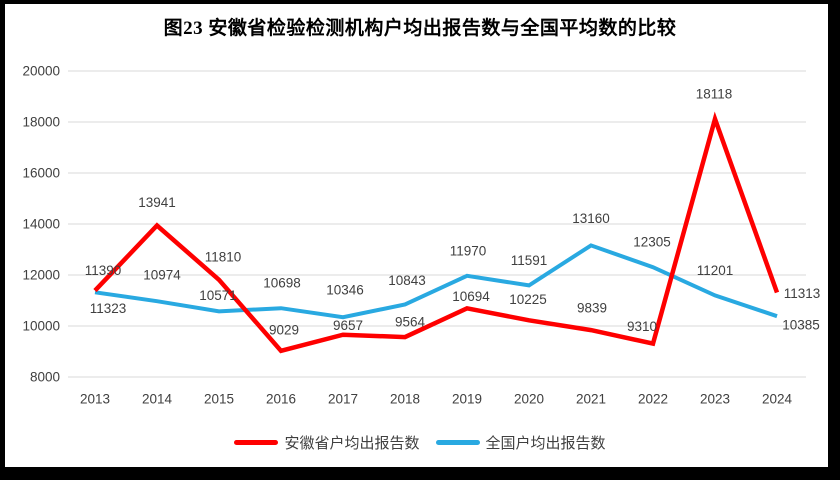 Image resolution: width=840 pixels, height=480 pixels. I want to click on x-tick-label: 2021, so click(591, 399).